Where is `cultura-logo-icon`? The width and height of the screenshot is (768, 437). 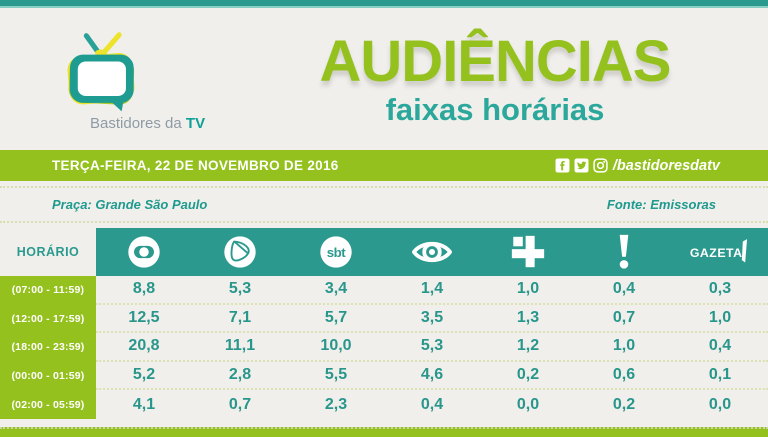 cultura-logo-icon is located at coordinates (528, 251).